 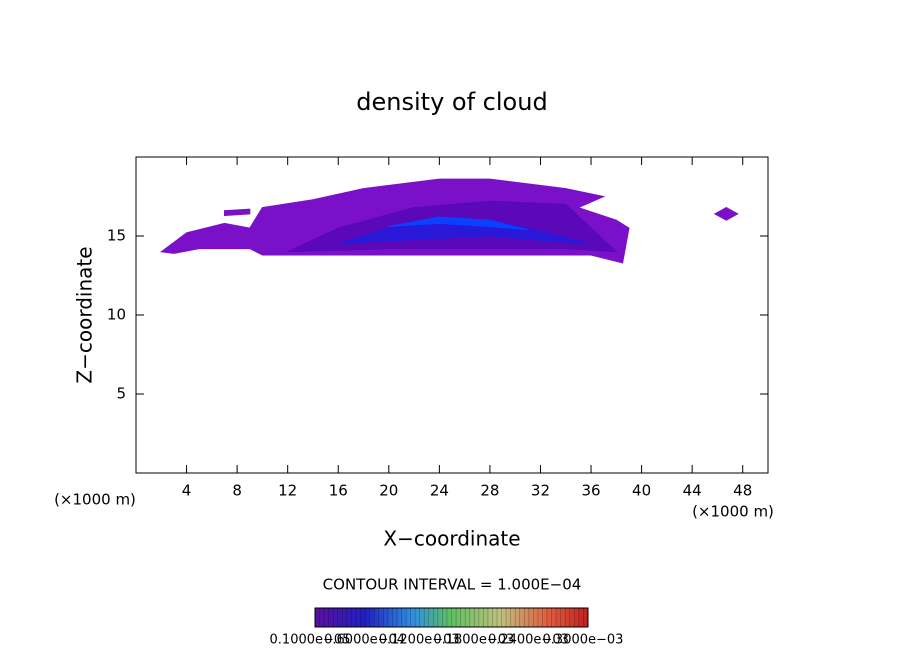 What do you see at coordinates (121, 394) in the screenshot?
I see `y-tick-label: 5` at bounding box center [121, 394].